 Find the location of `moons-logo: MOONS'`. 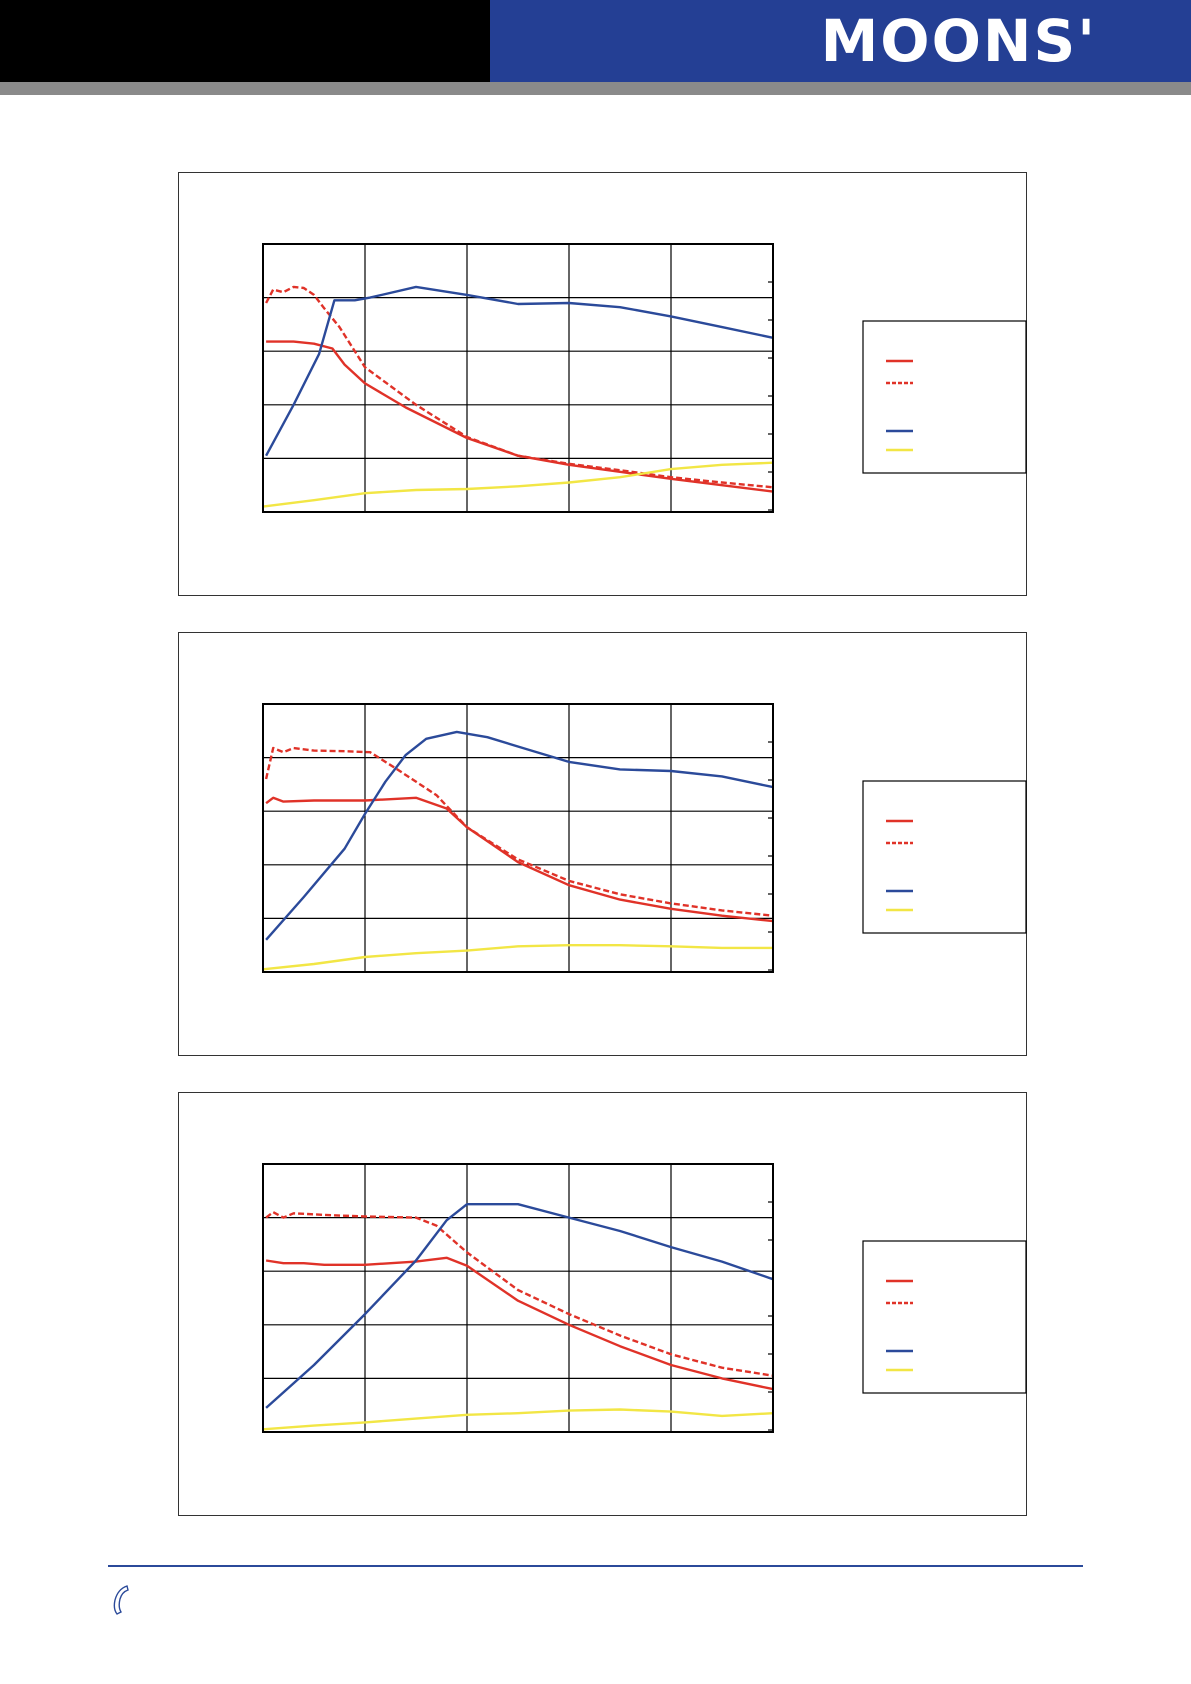

moons-logo: MOONS' is located at coordinates (958, 41).